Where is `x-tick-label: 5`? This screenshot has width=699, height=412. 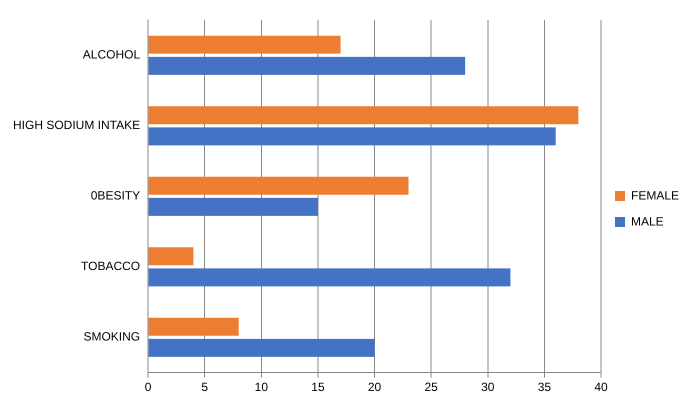 x-tick-label: 5 is located at coordinates (204, 387).